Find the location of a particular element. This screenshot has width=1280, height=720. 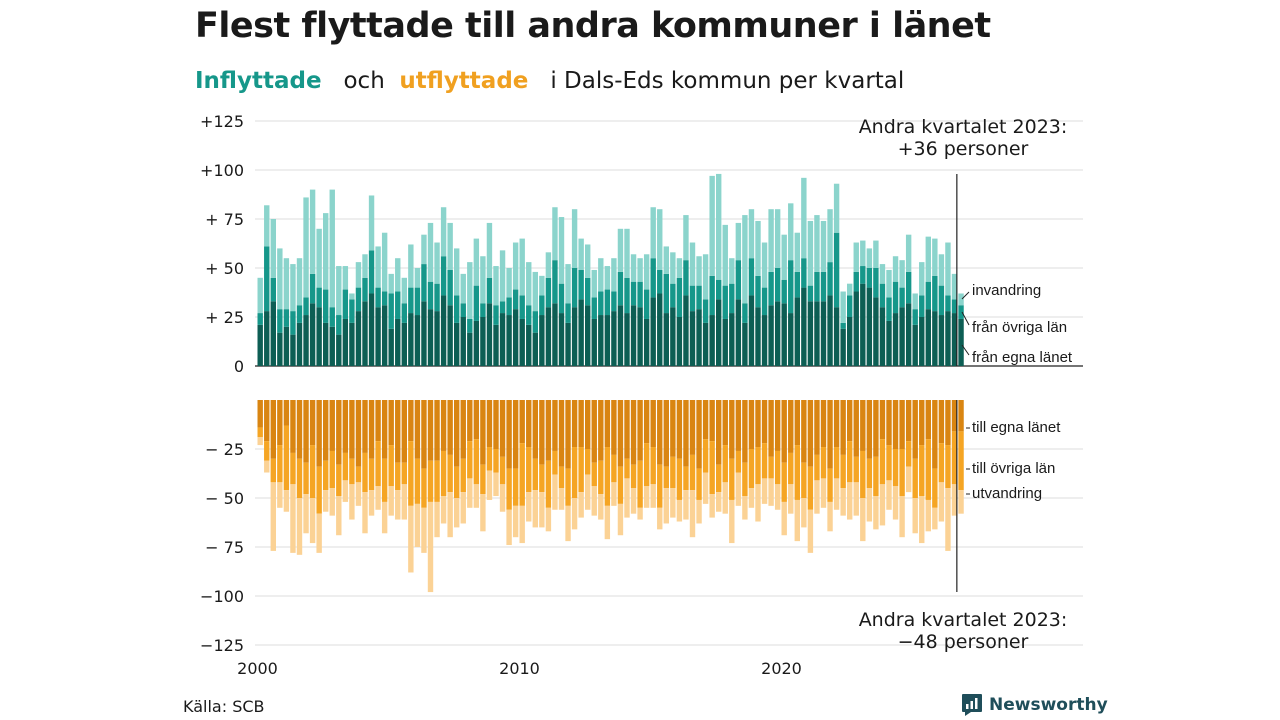

y-tick-label: + 75 is located at coordinates (224, 219).